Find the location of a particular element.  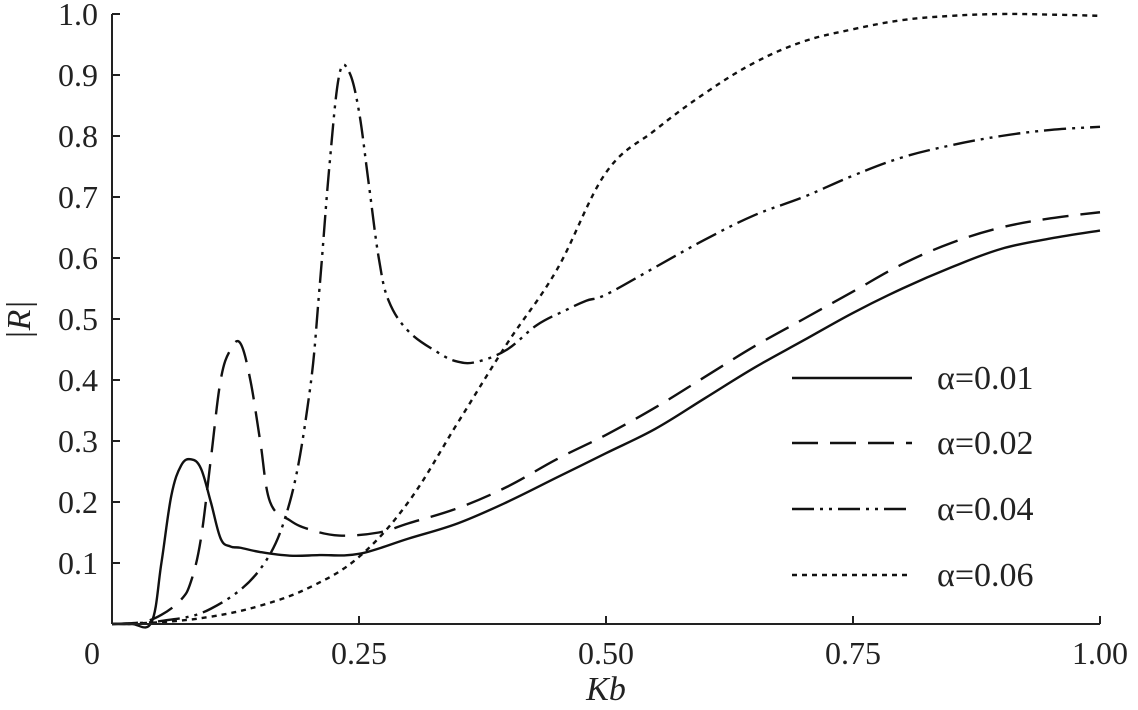

legend-label-2: α=0.02 is located at coordinates (985, 443).